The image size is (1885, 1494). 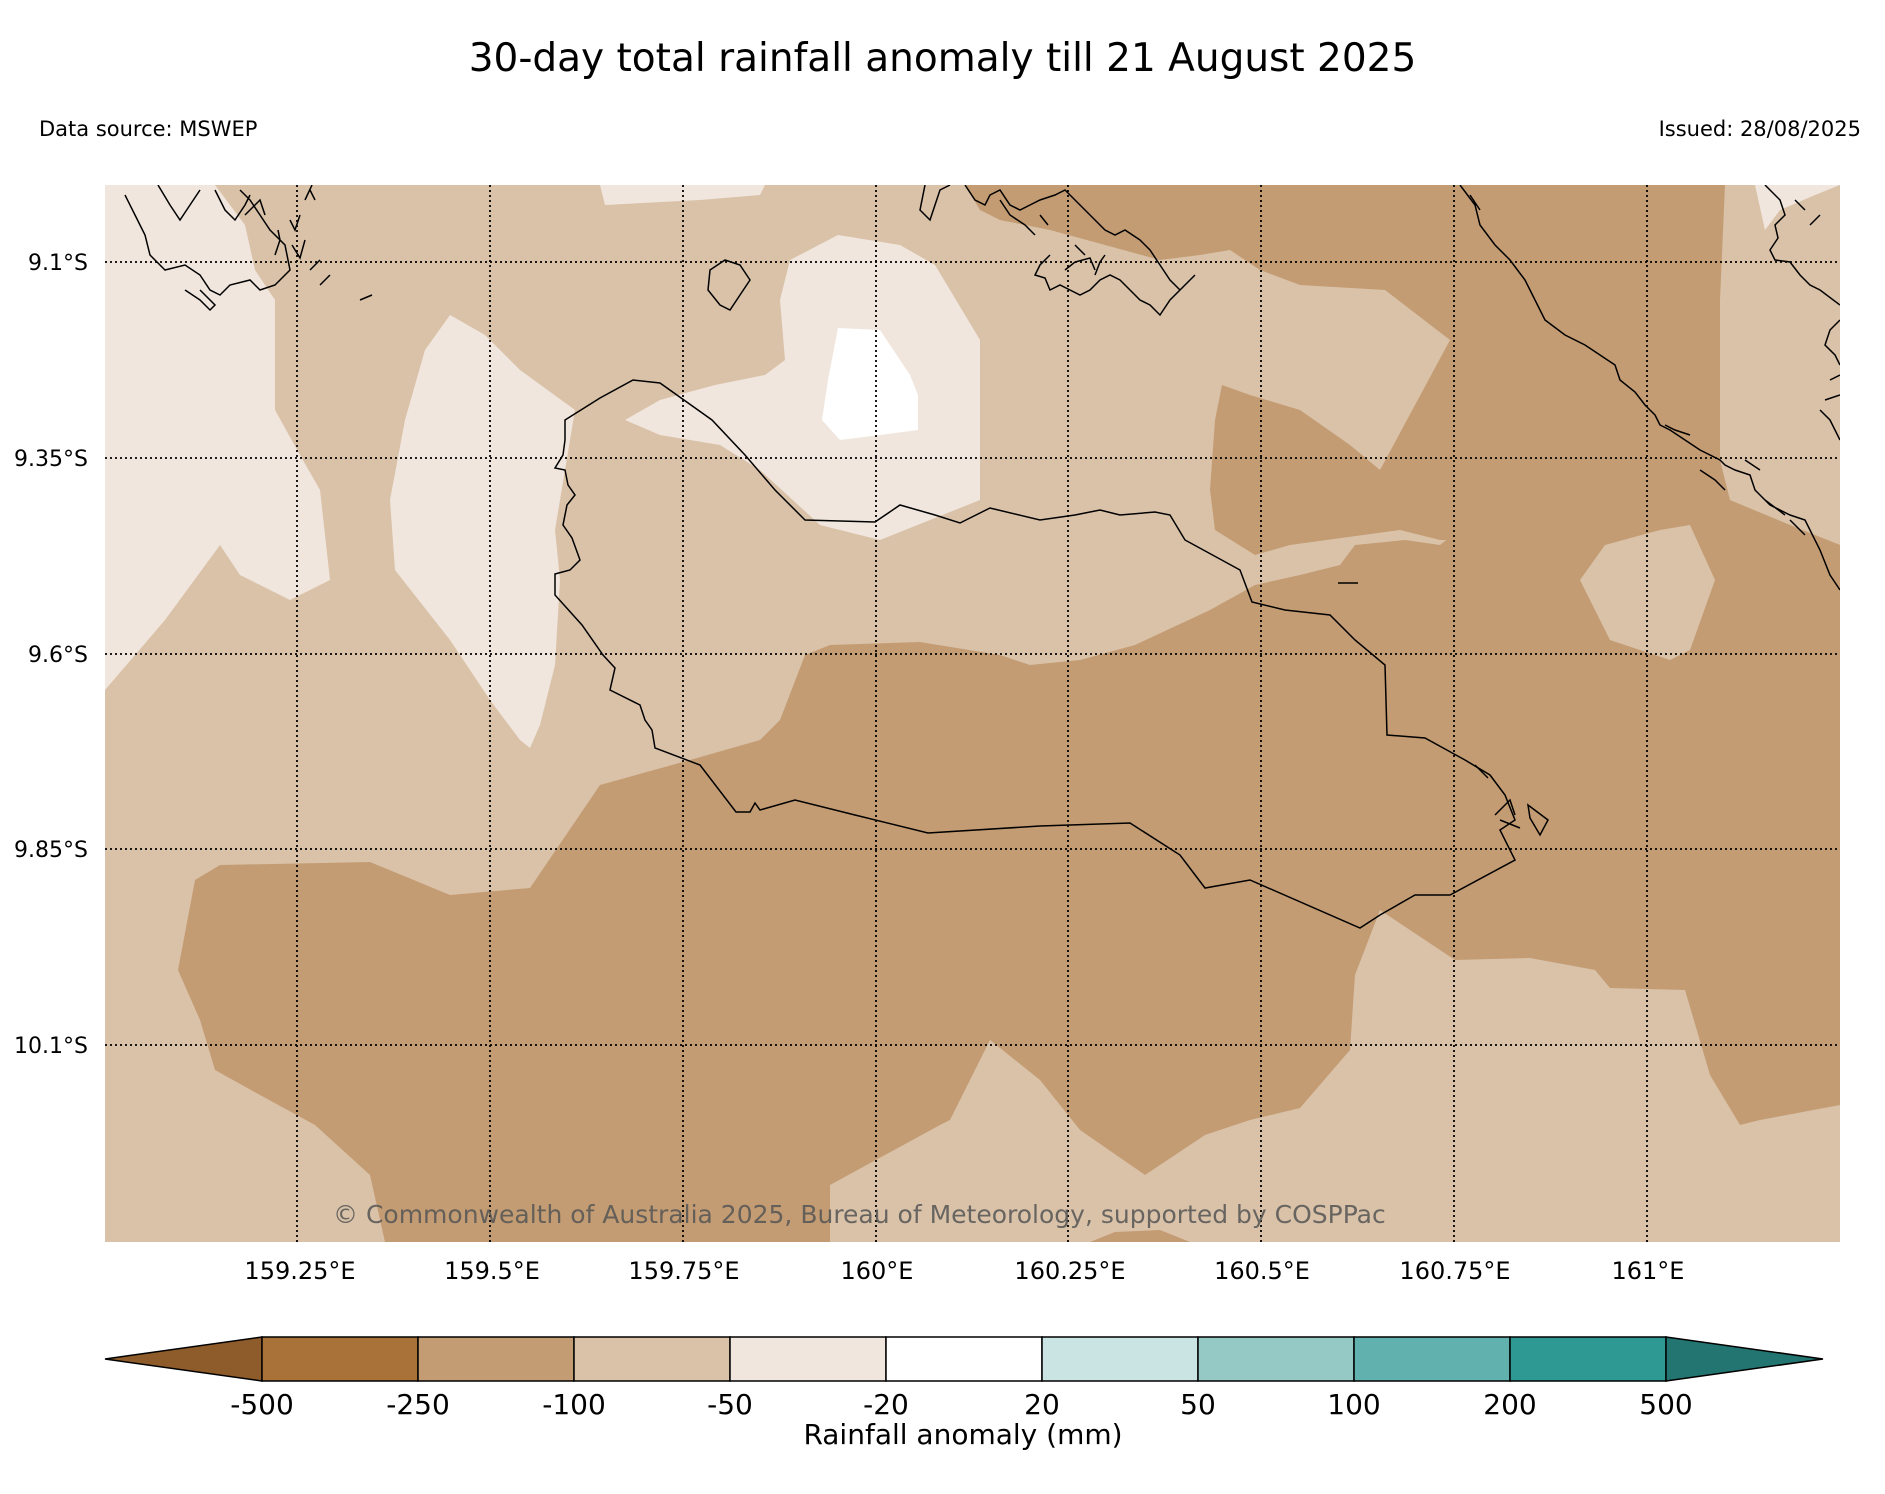 What do you see at coordinates (262, 1404) in the screenshot?
I see `colorbar-tick: -500` at bounding box center [262, 1404].